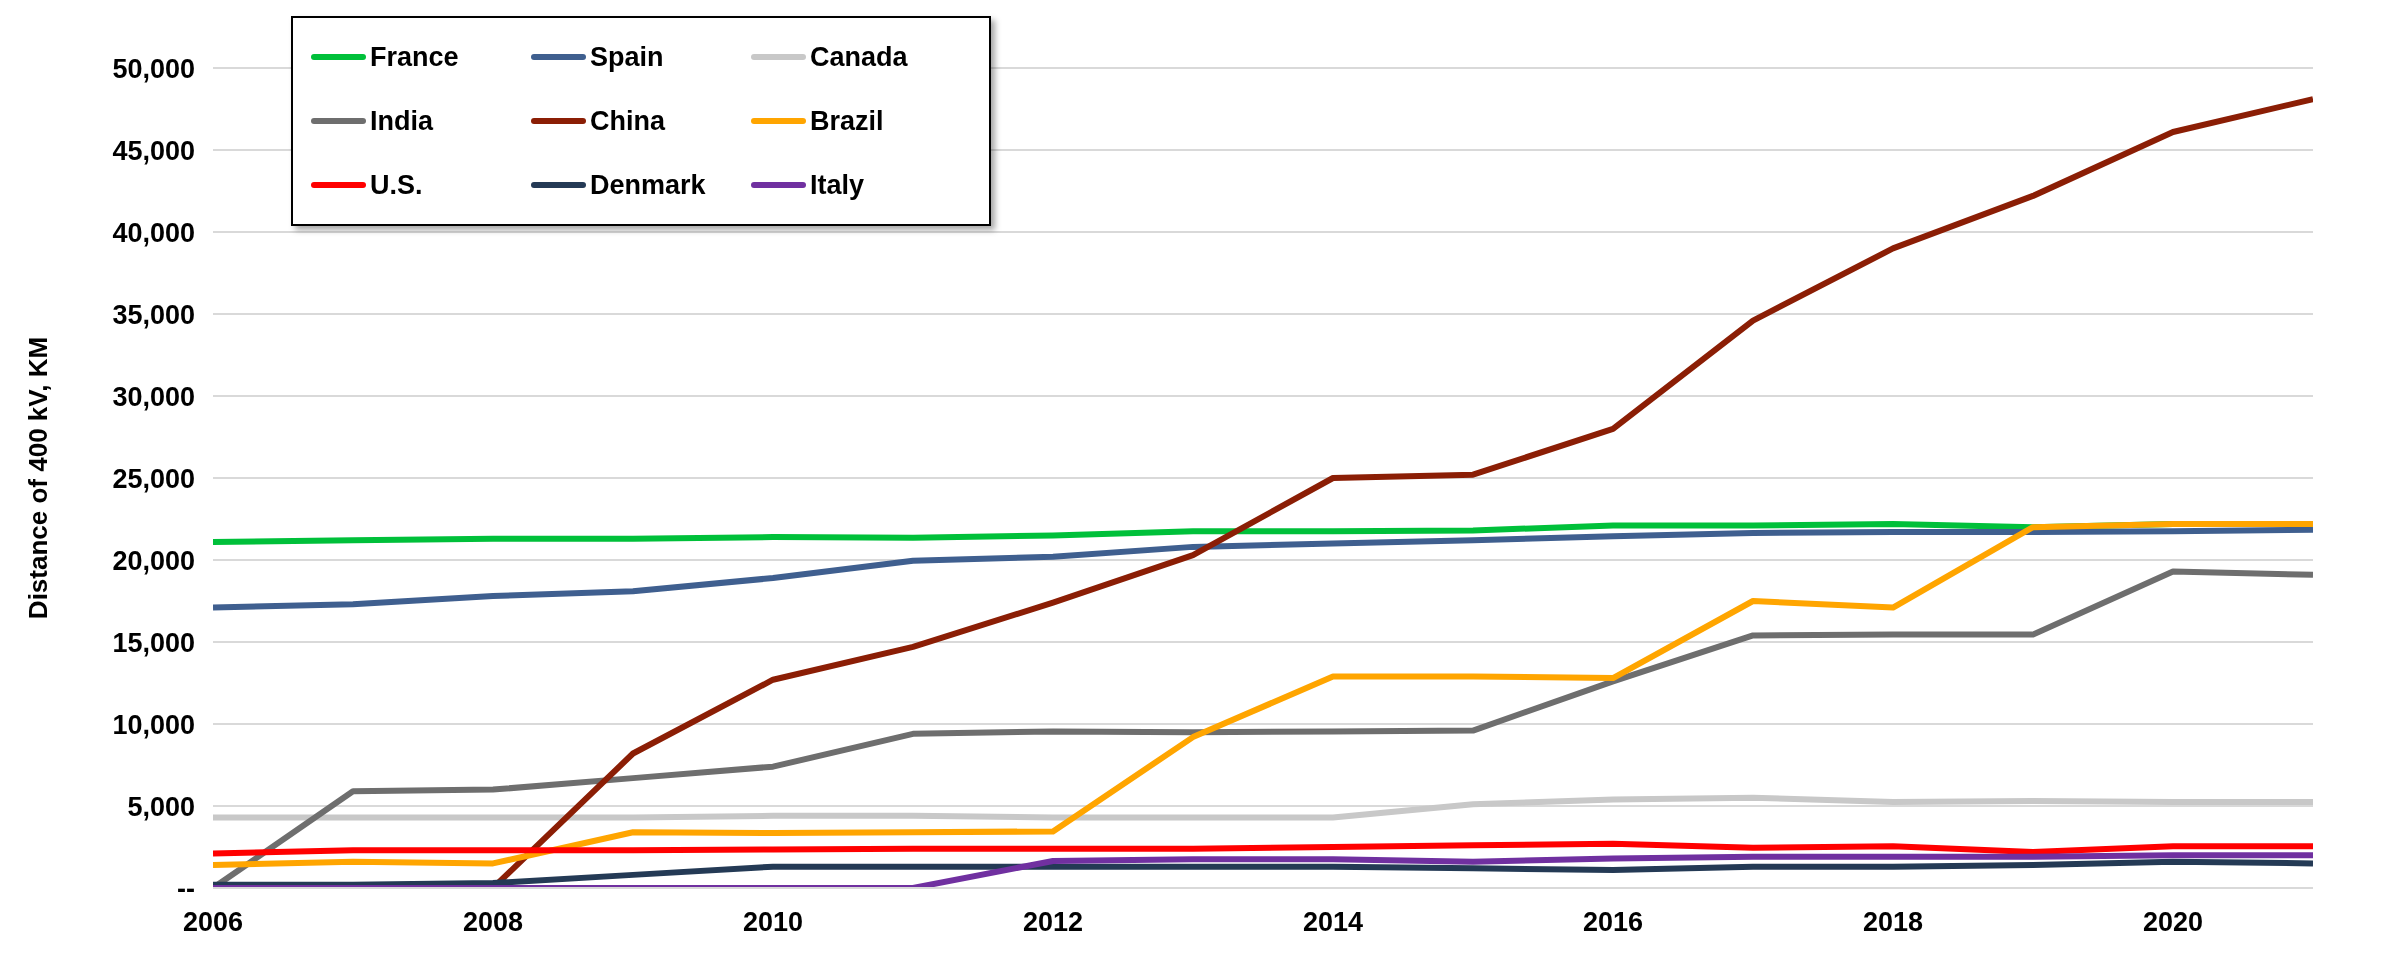 Image resolution: width=2381 pixels, height=980 pixels. What do you see at coordinates (2173, 922) in the screenshot?
I see `x-tick-label: 2020` at bounding box center [2173, 922].